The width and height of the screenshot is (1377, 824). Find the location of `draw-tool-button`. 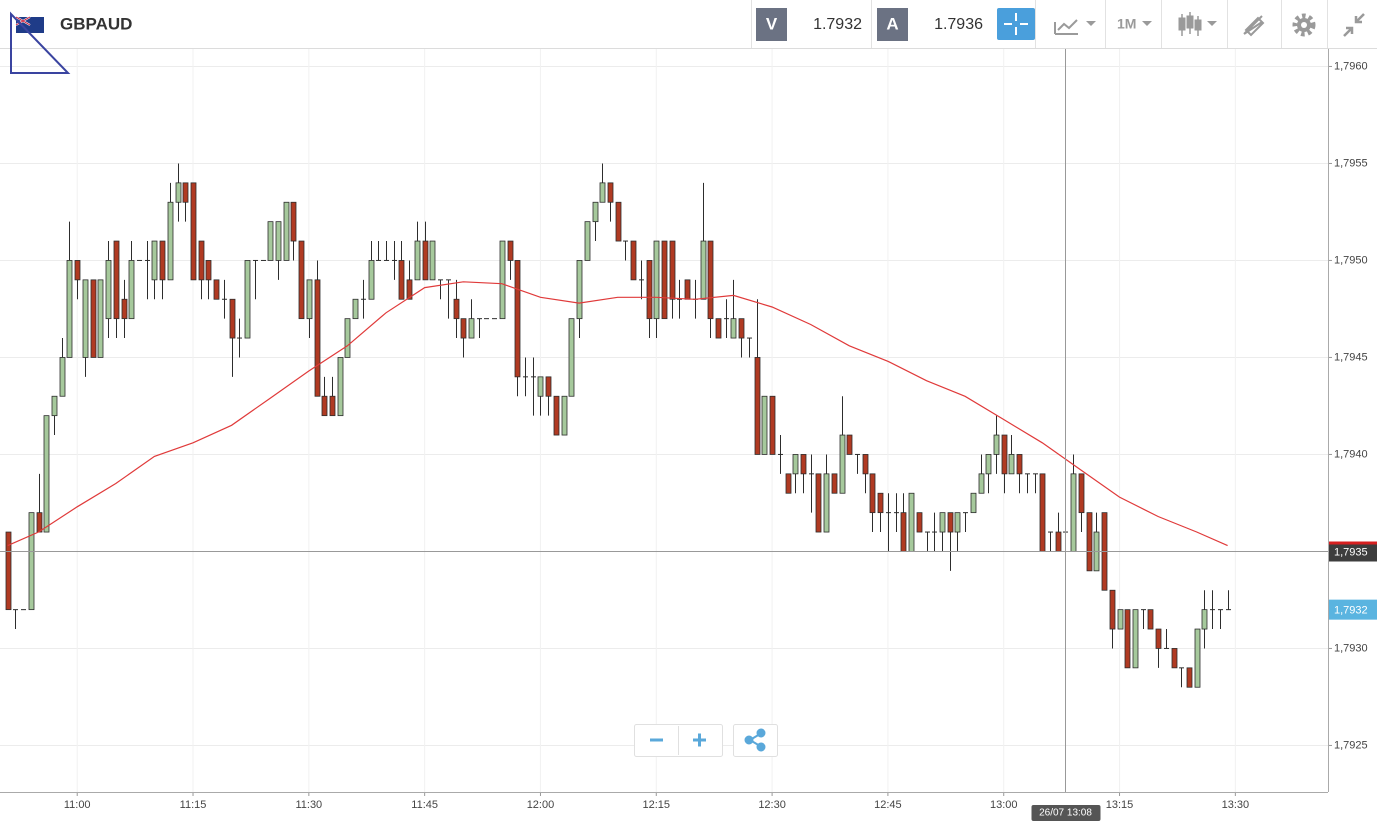

draw-tool-button is located at coordinates (1254, 26).